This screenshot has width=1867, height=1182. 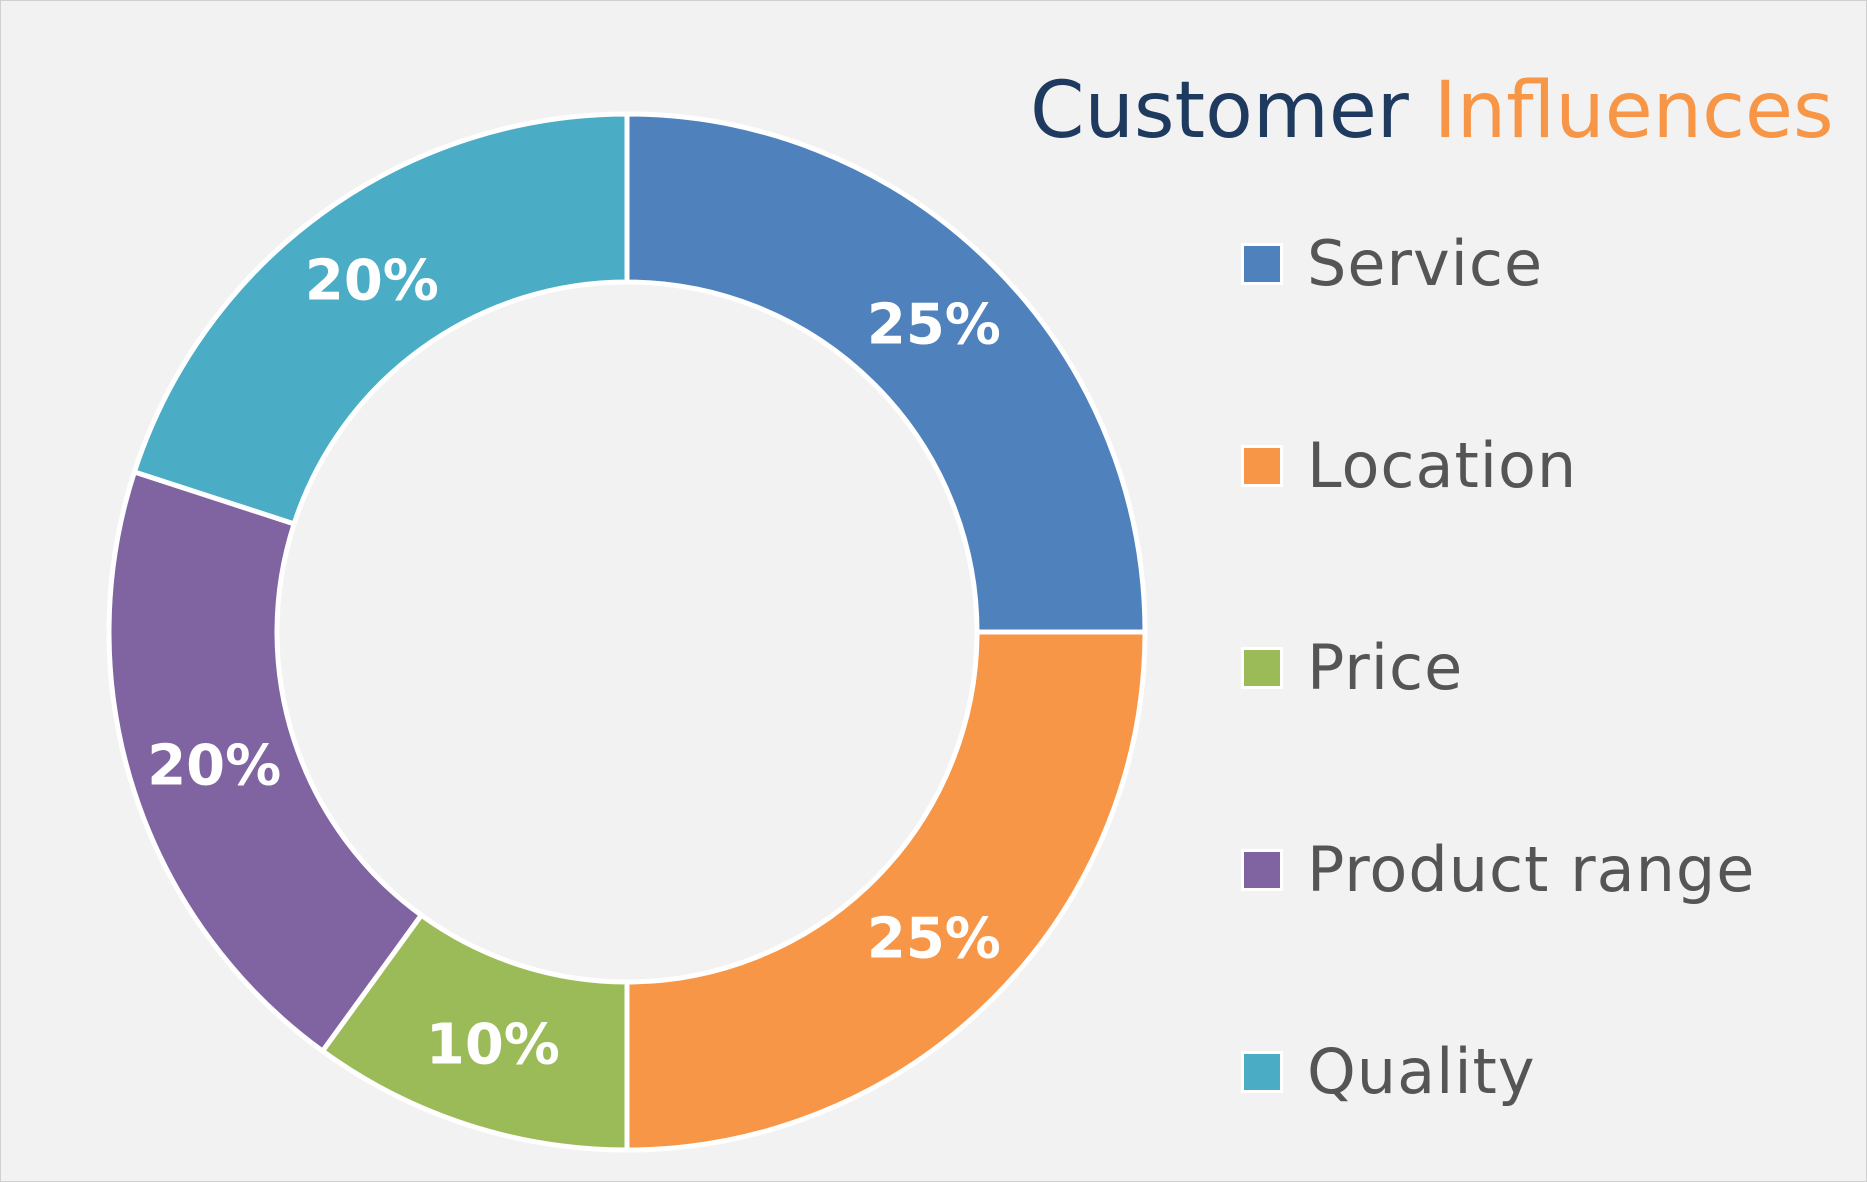 What do you see at coordinates (1432, 111) in the screenshot?
I see `chart-title: Customer Influences` at bounding box center [1432, 111].